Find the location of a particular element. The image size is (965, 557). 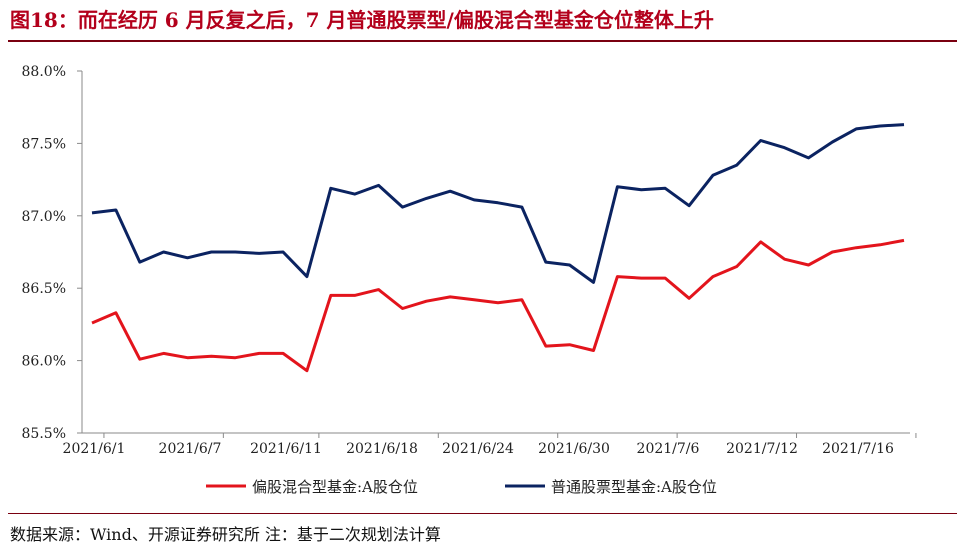

title-divider is located at coordinates (482, 41).